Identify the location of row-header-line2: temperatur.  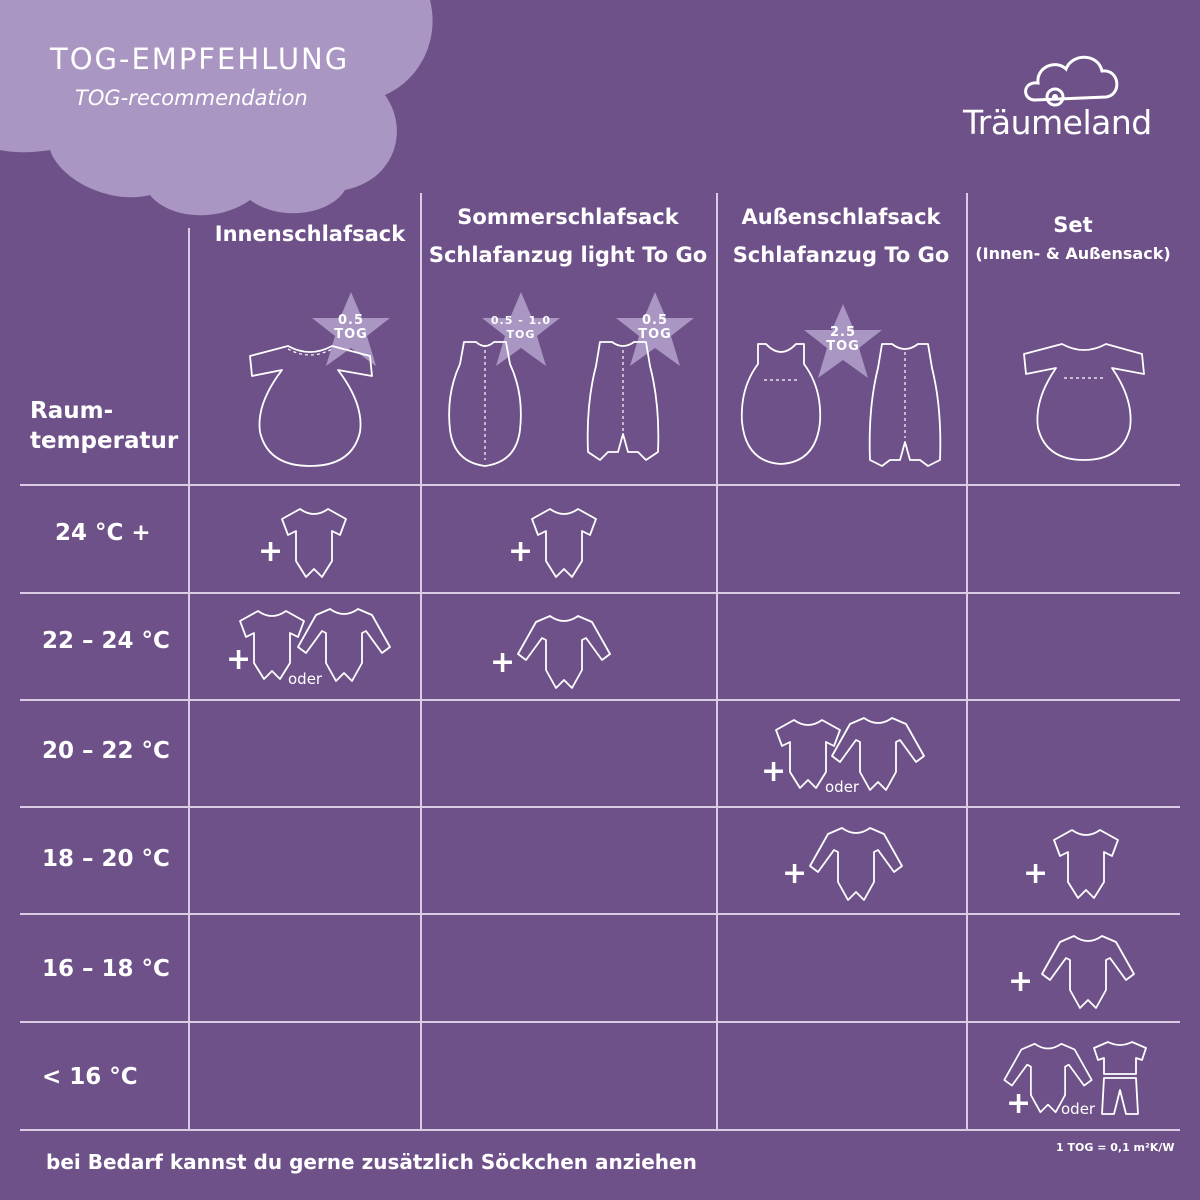
(104, 441).